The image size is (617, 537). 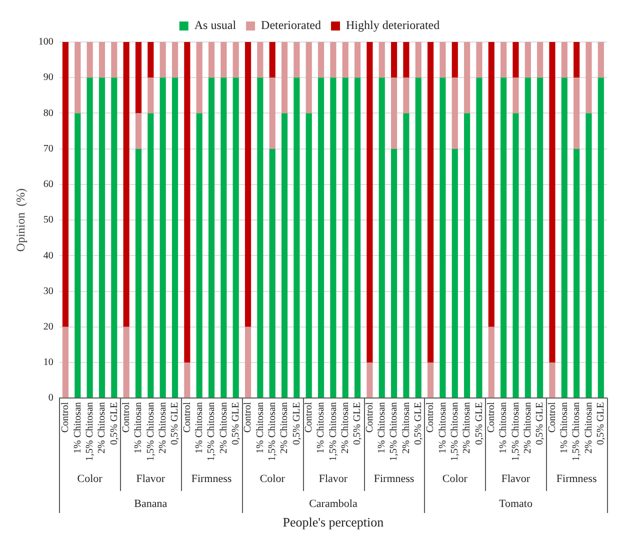 What do you see at coordinates (48, 327) in the screenshot?
I see `y-tick-label: 20` at bounding box center [48, 327].